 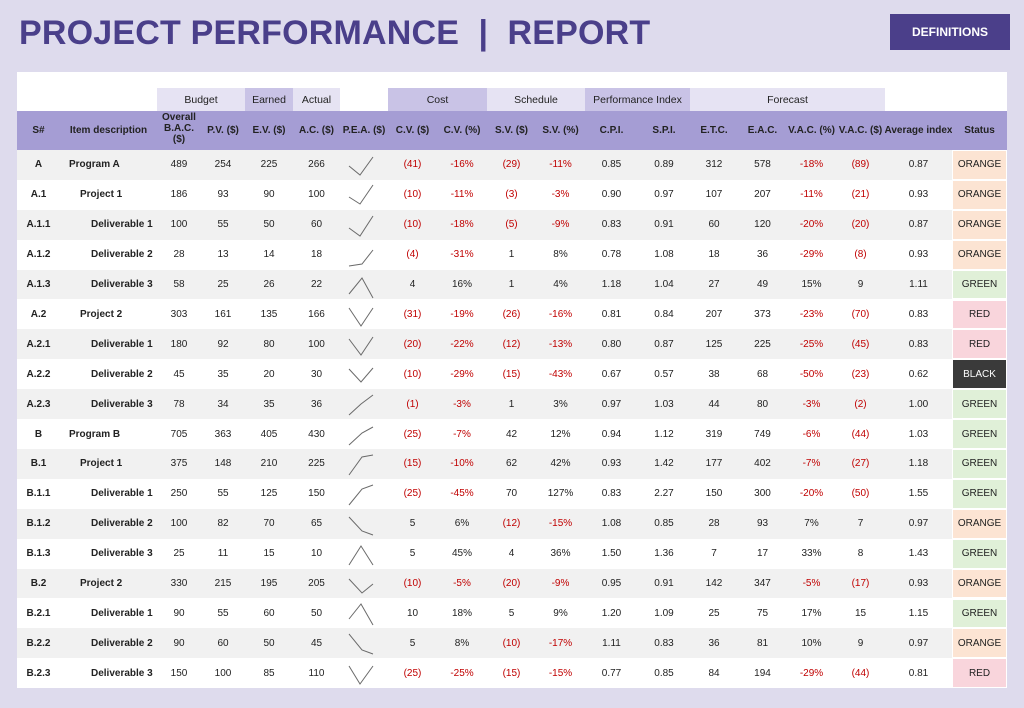 What do you see at coordinates (269, 494) in the screenshot?
I see `value-cell: 125` at bounding box center [269, 494].